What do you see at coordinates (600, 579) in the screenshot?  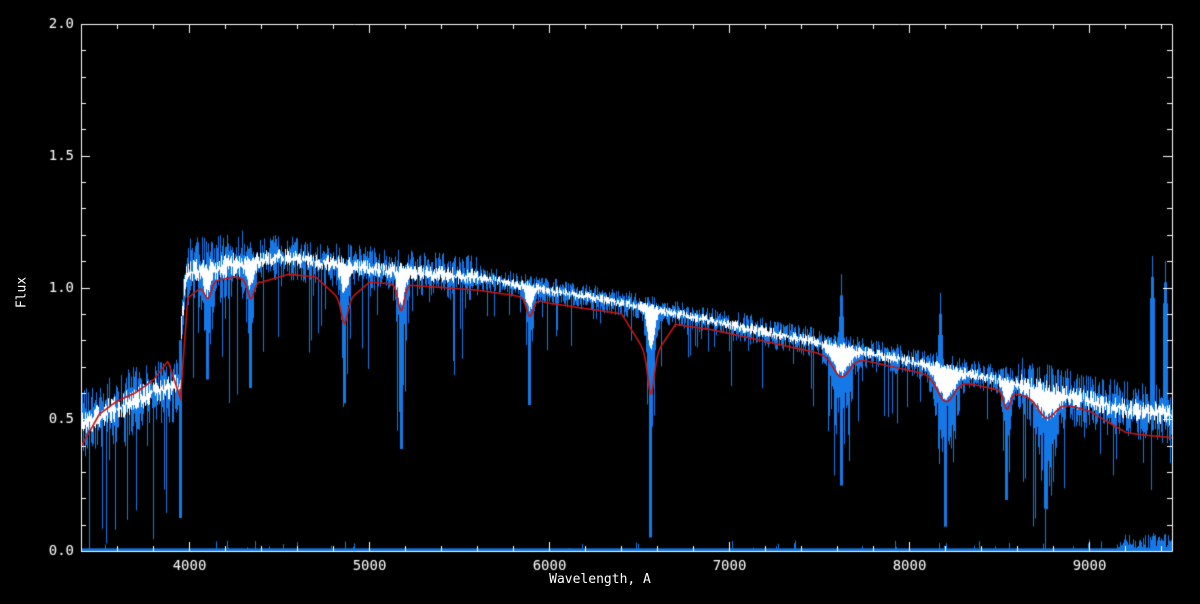 I see `x-axis-label: Wavelength, A` at bounding box center [600, 579].